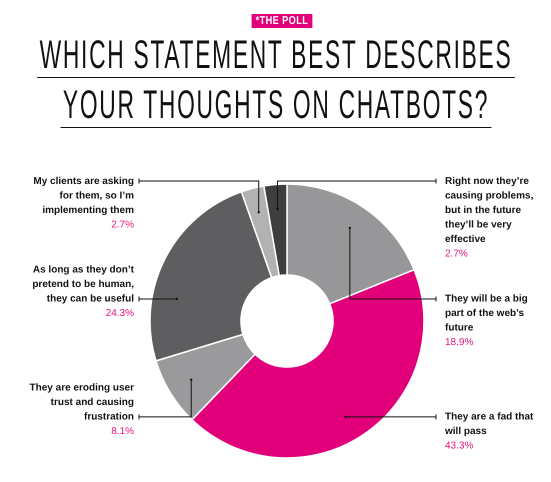 The width and height of the screenshot is (551, 482). What do you see at coordinates (489, 425) in the screenshot?
I see `slice-label: They are a fad that will pass` at bounding box center [489, 425].